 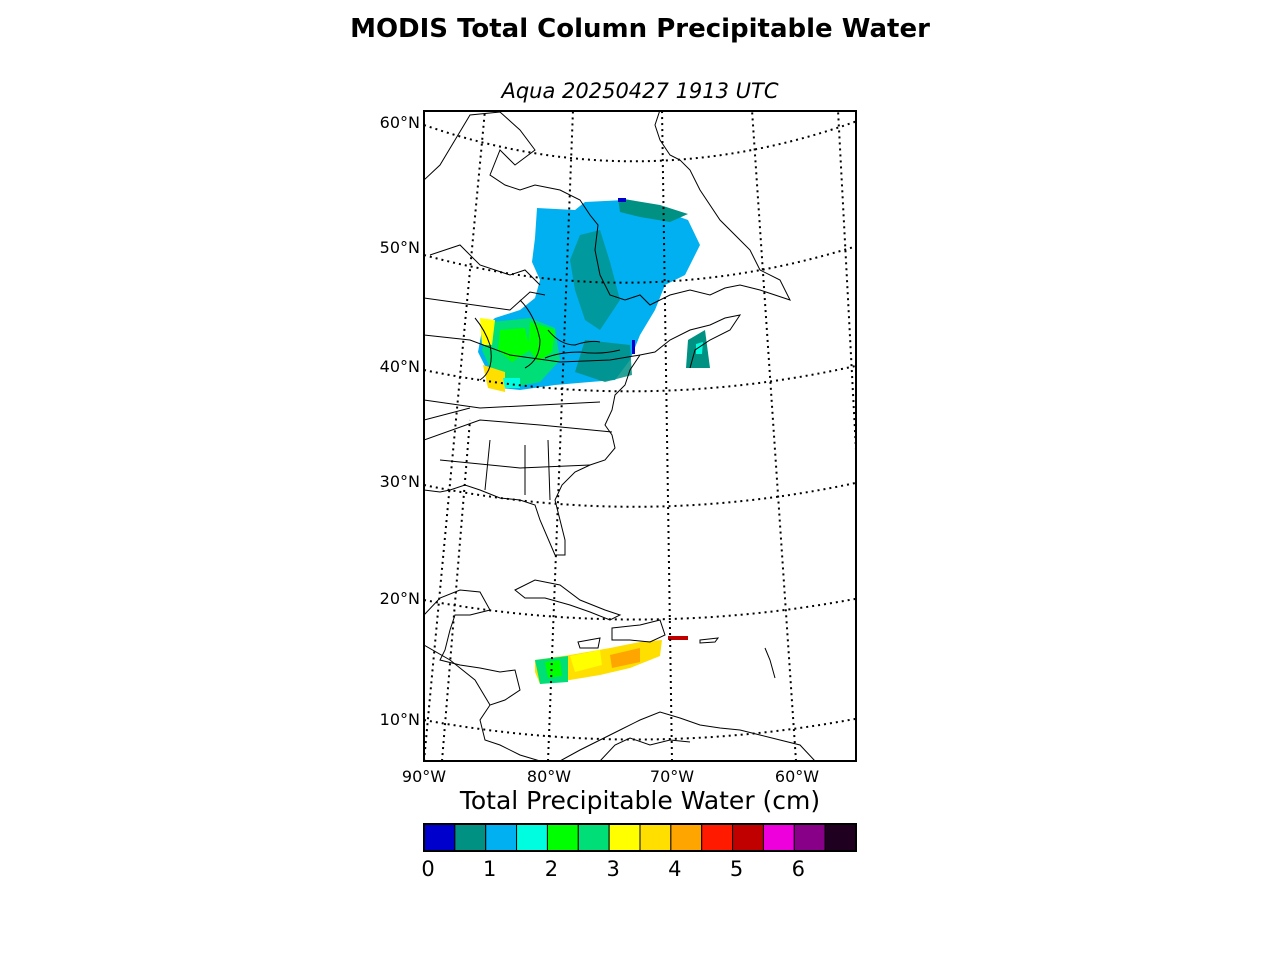 What do you see at coordinates (798, 869) in the screenshot?
I see `colorbar-tick-label: 6` at bounding box center [798, 869].